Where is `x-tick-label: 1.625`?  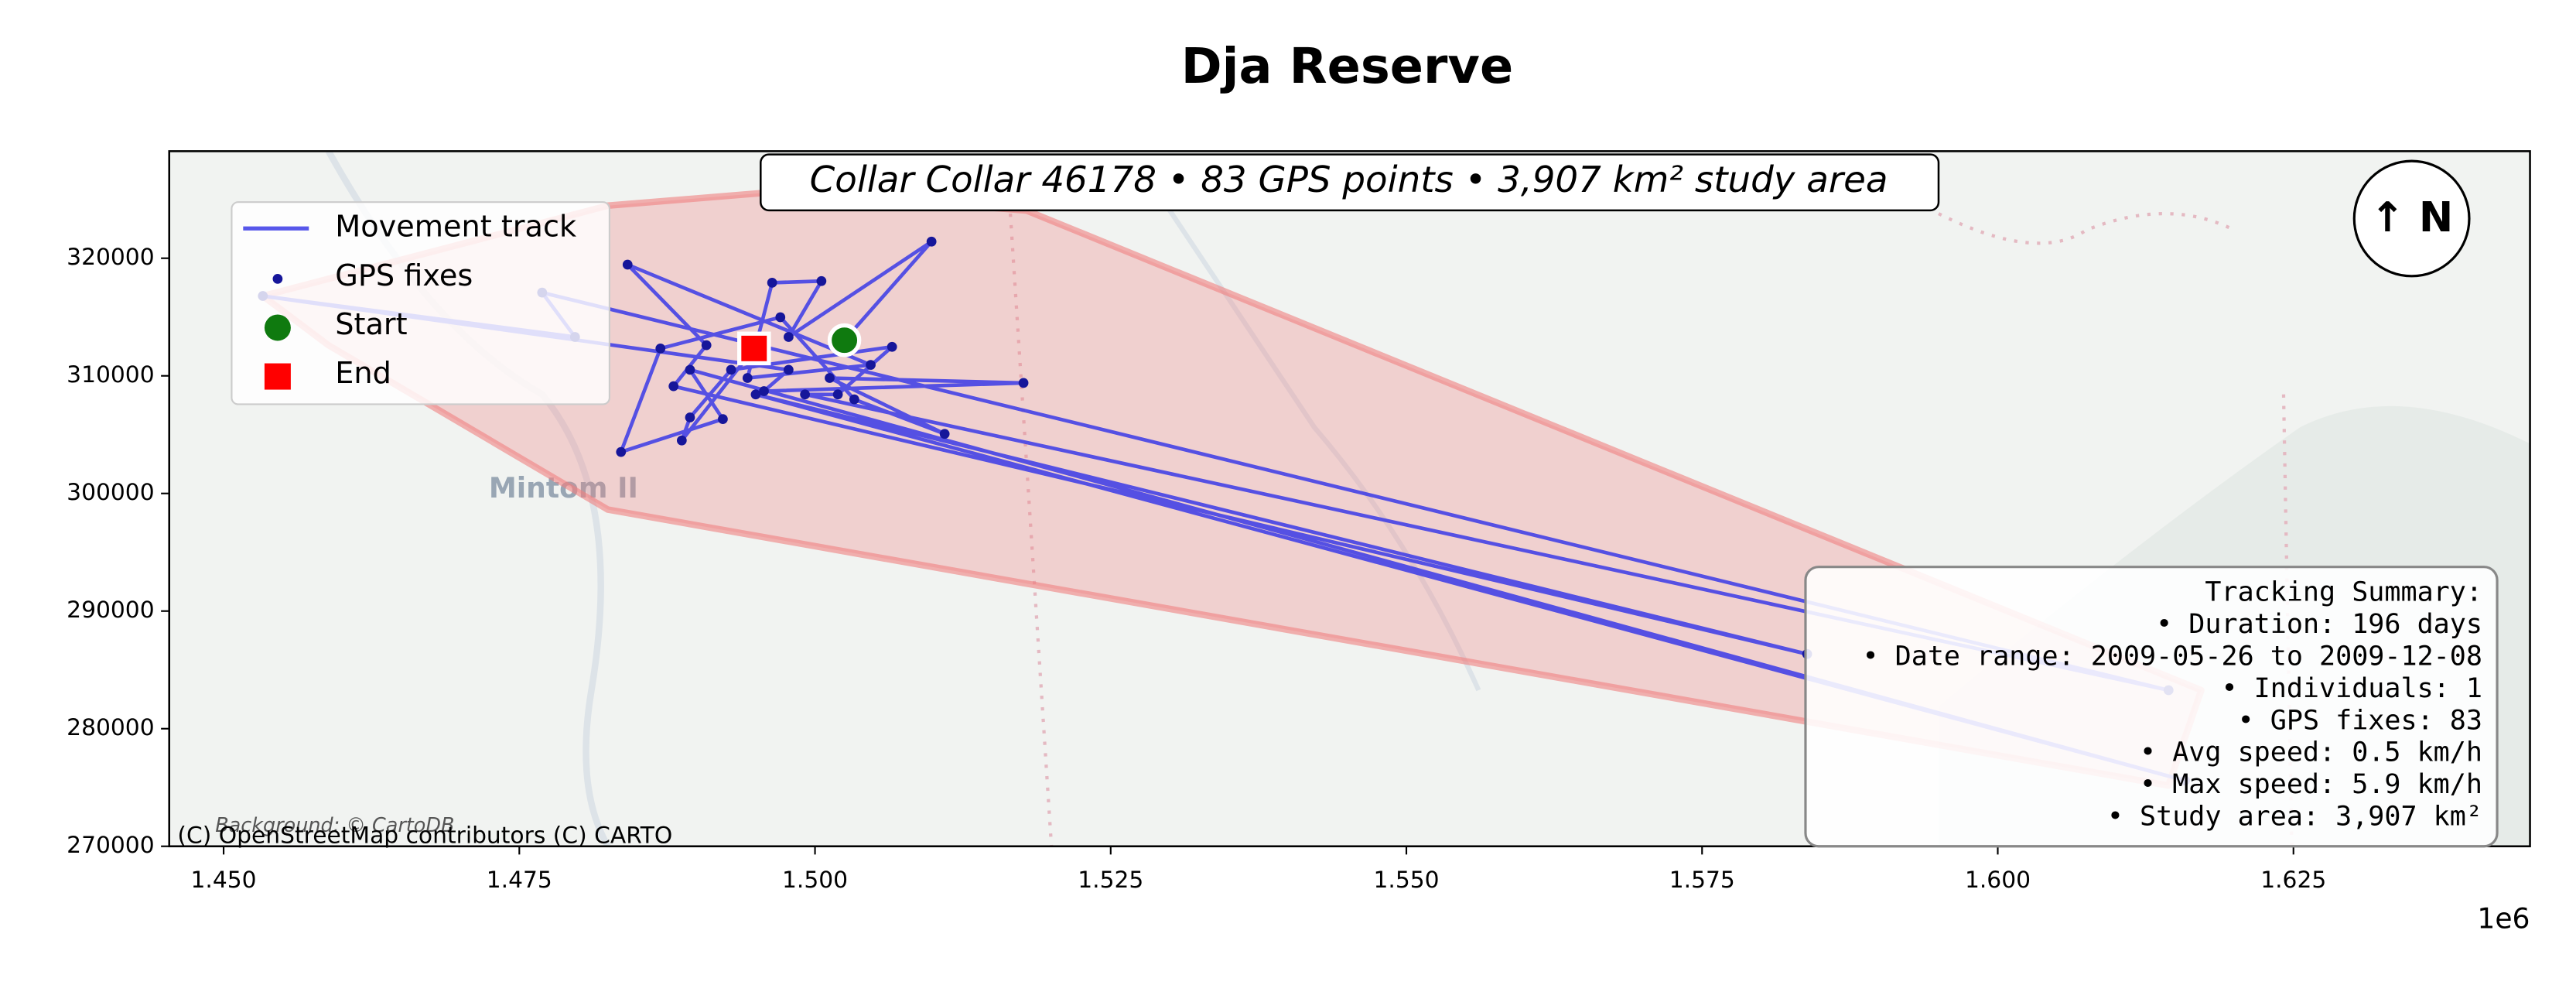
x-tick-label: 1.625 is located at coordinates (2293, 881).